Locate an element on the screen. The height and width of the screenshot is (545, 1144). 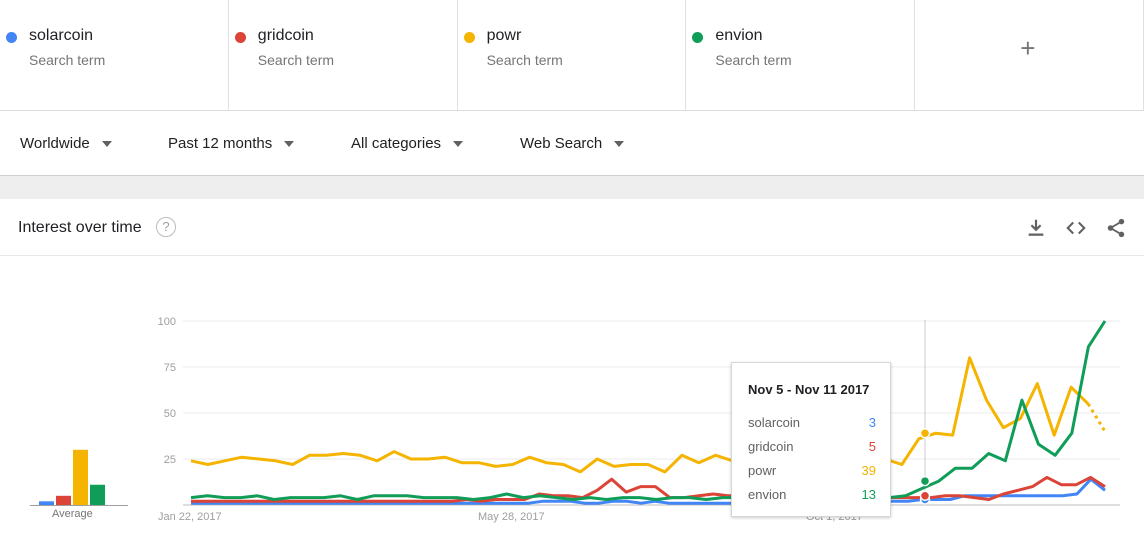
add-comparison-button: + is located at coordinates (1029, 55).